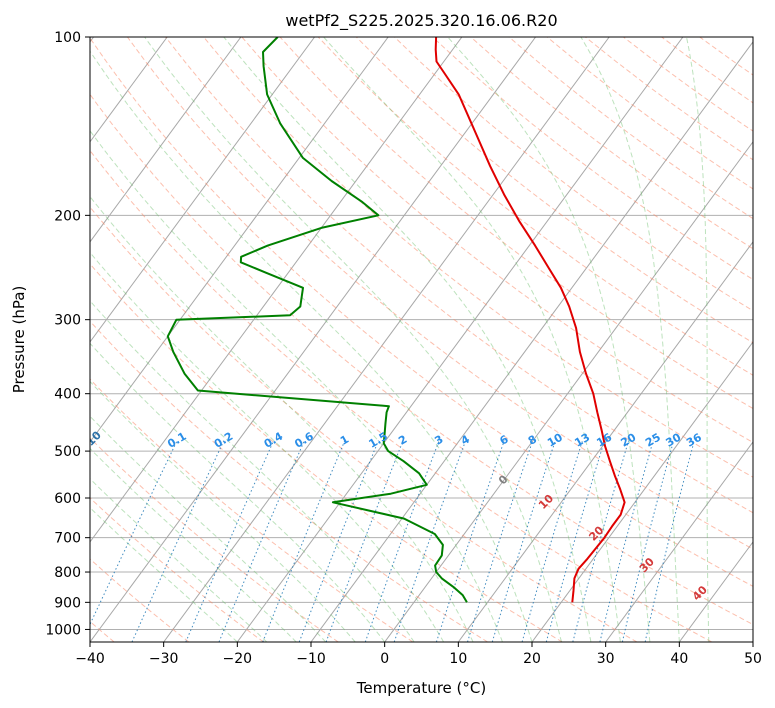 This screenshot has width=775, height=708. Describe the element at coordinates (19, 340) in the screenshot. I see `y-axis-title: Pressure (hPa)` at that location.